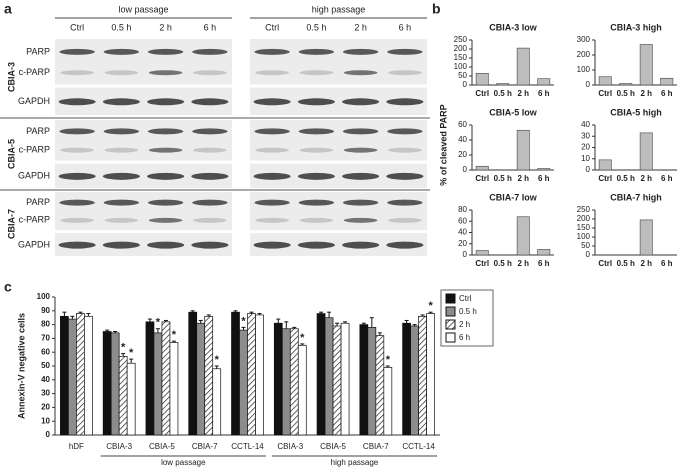  What do you see at coordinates (34, 176) in the screenshot?
I see `protein-label: GAPDH` at bounding box center [34, 176].